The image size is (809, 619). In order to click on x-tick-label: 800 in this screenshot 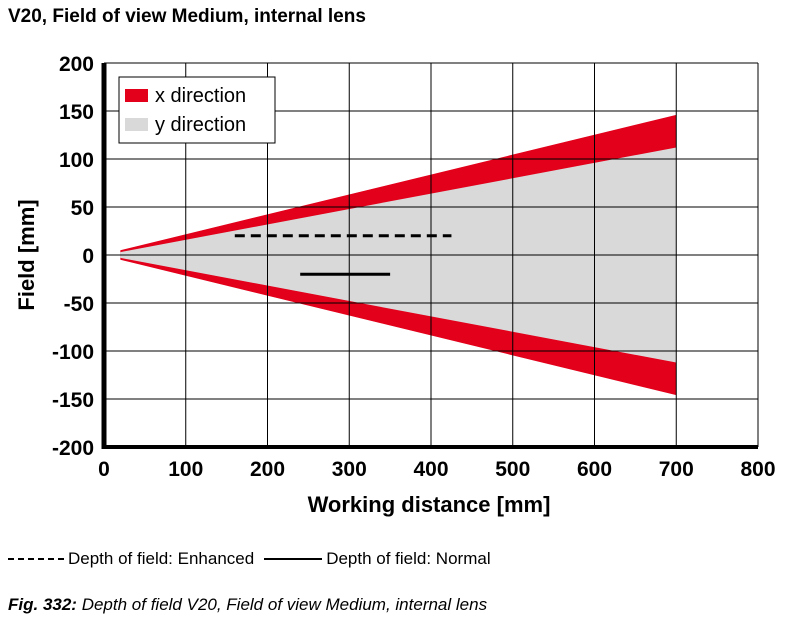, I will do `click(757, 469)`.